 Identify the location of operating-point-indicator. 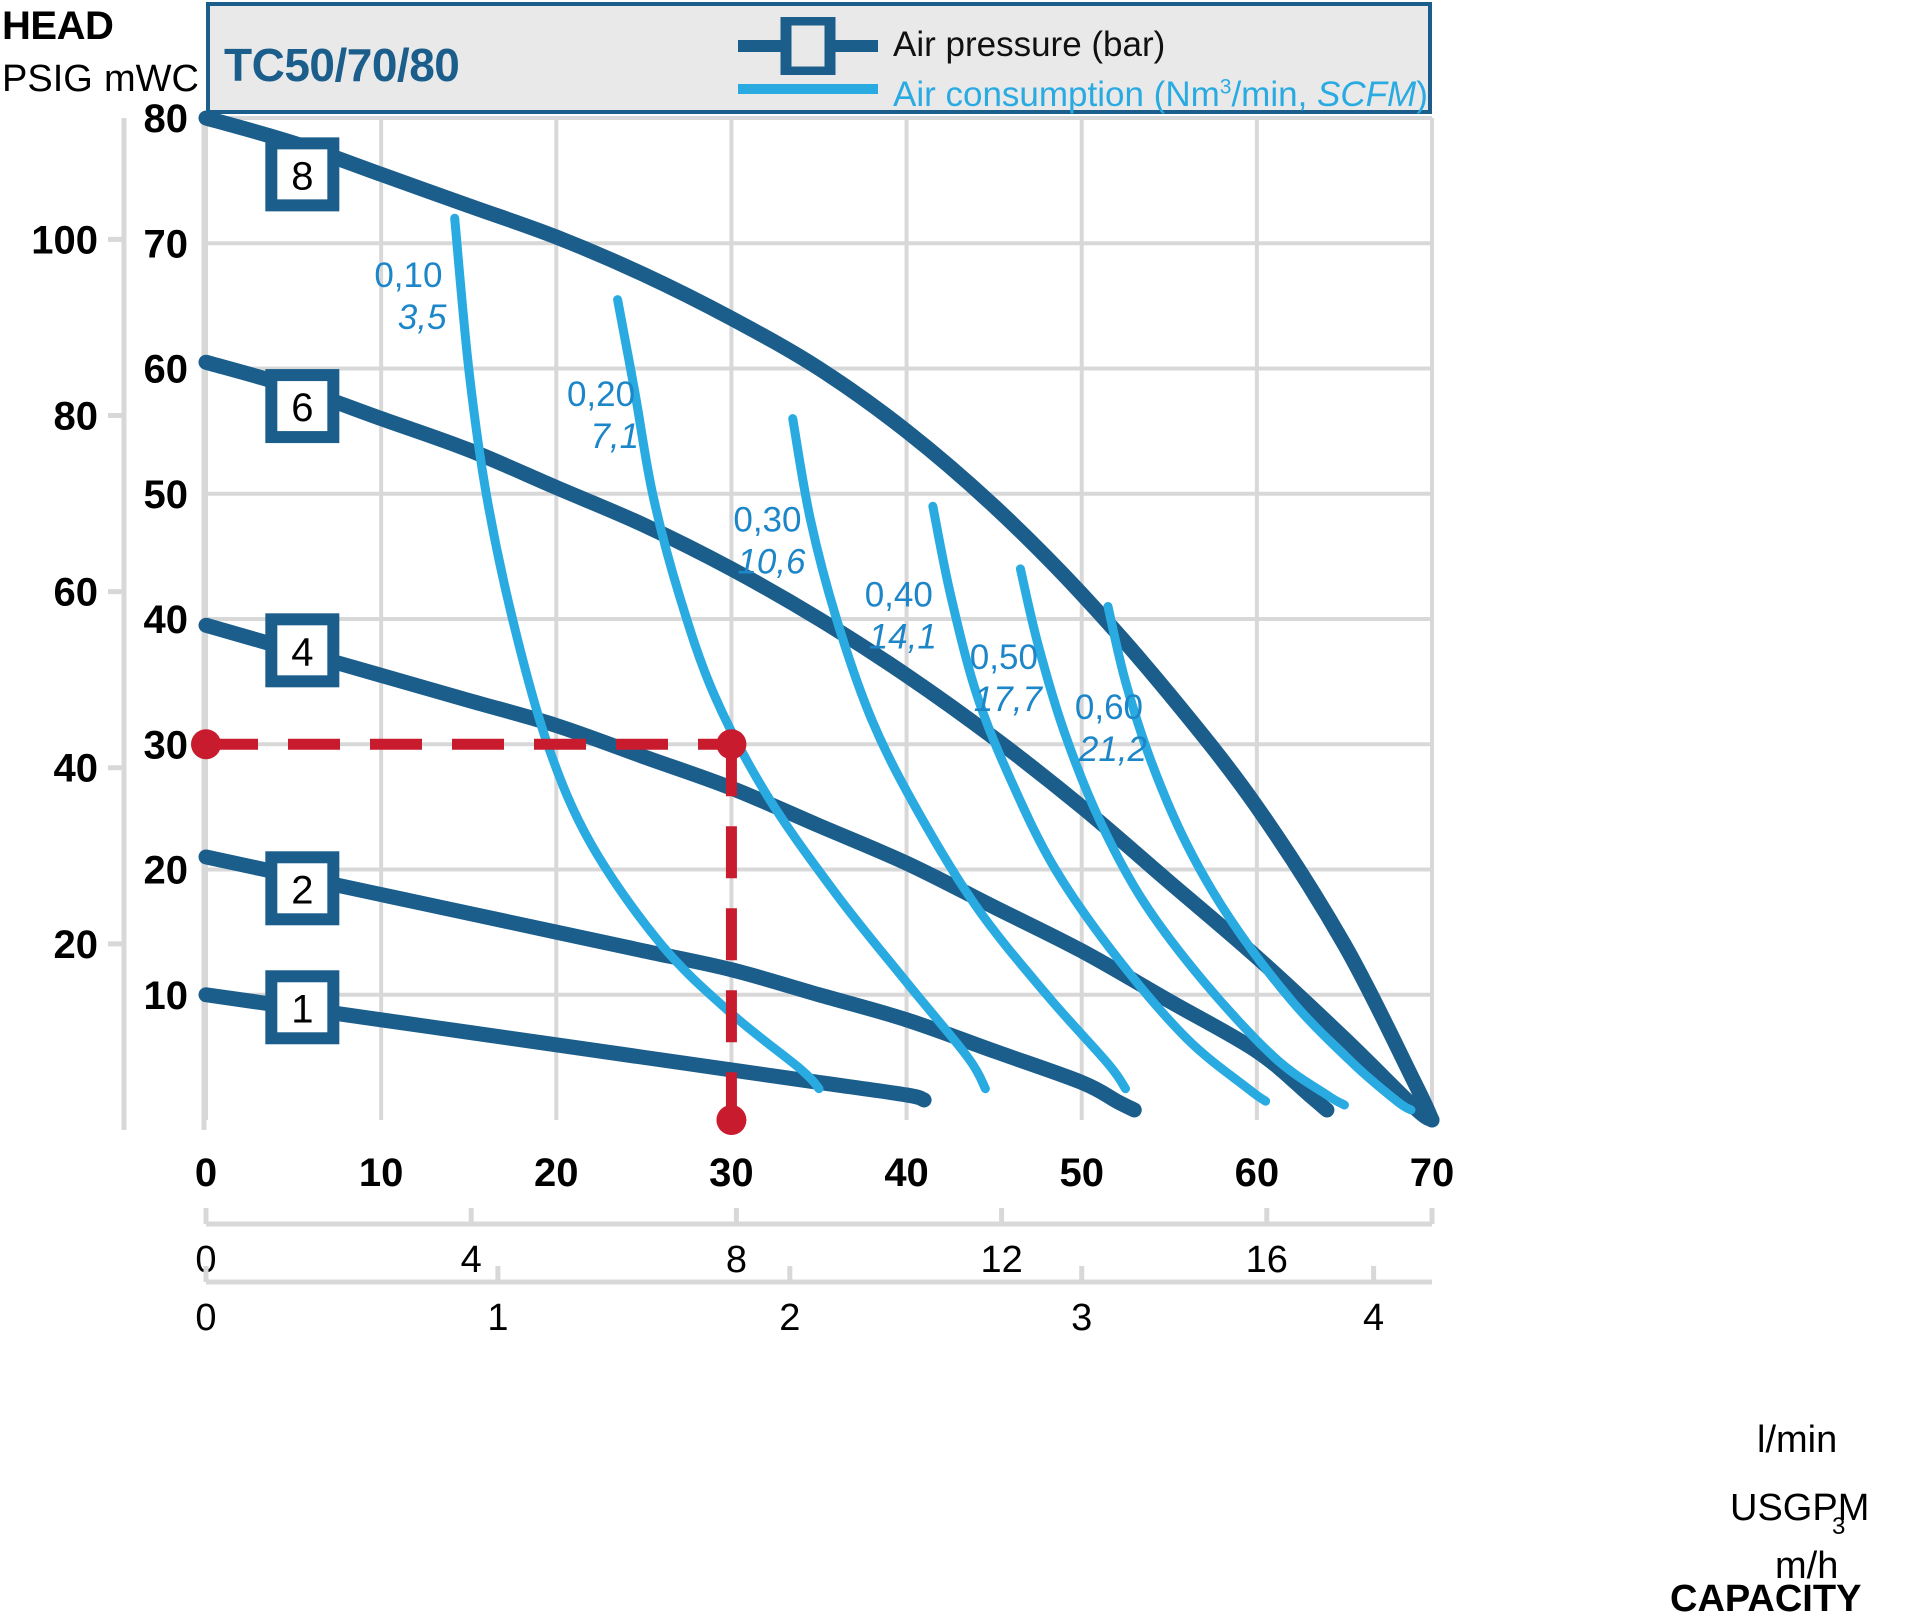
(469, 932).